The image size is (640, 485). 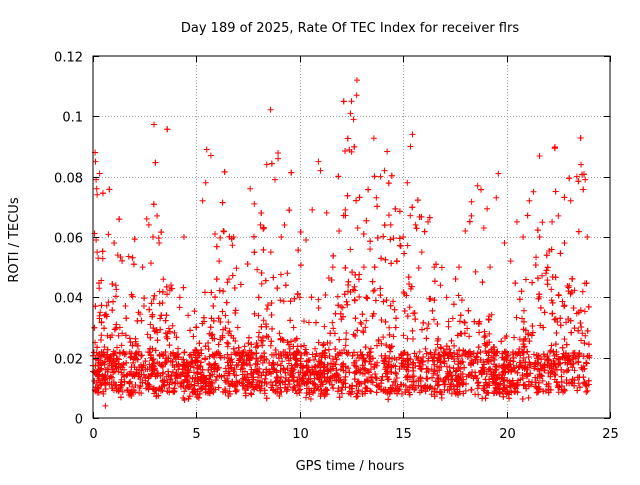 I want to click on y-tick-label: 0.02, so click(x=68, y=360).